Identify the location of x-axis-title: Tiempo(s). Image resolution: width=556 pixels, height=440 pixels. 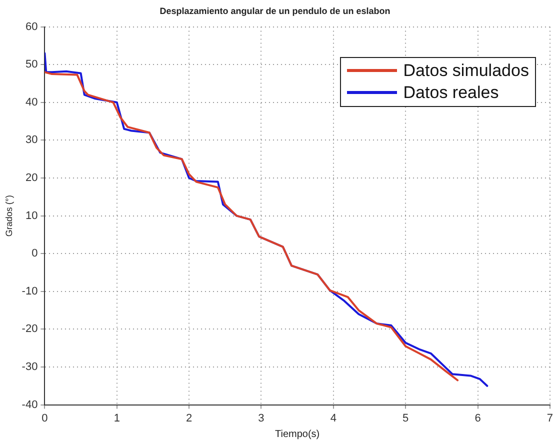
(297, 434).